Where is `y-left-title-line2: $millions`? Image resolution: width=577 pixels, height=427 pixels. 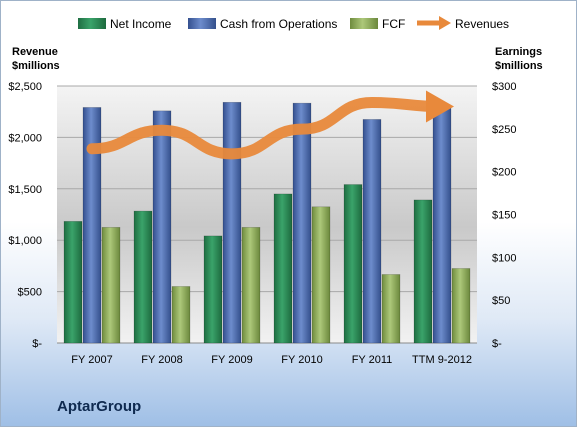
y-left-title-line2: $millions is located at coordinates (36, 66).